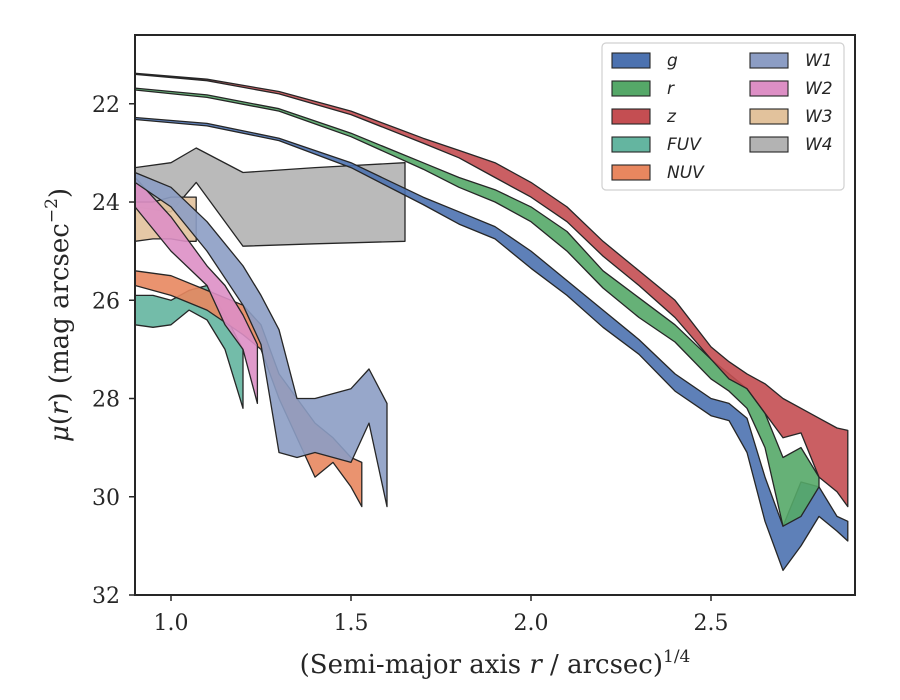  I want to click on legend-label-w4: W4, so click(819, 145).